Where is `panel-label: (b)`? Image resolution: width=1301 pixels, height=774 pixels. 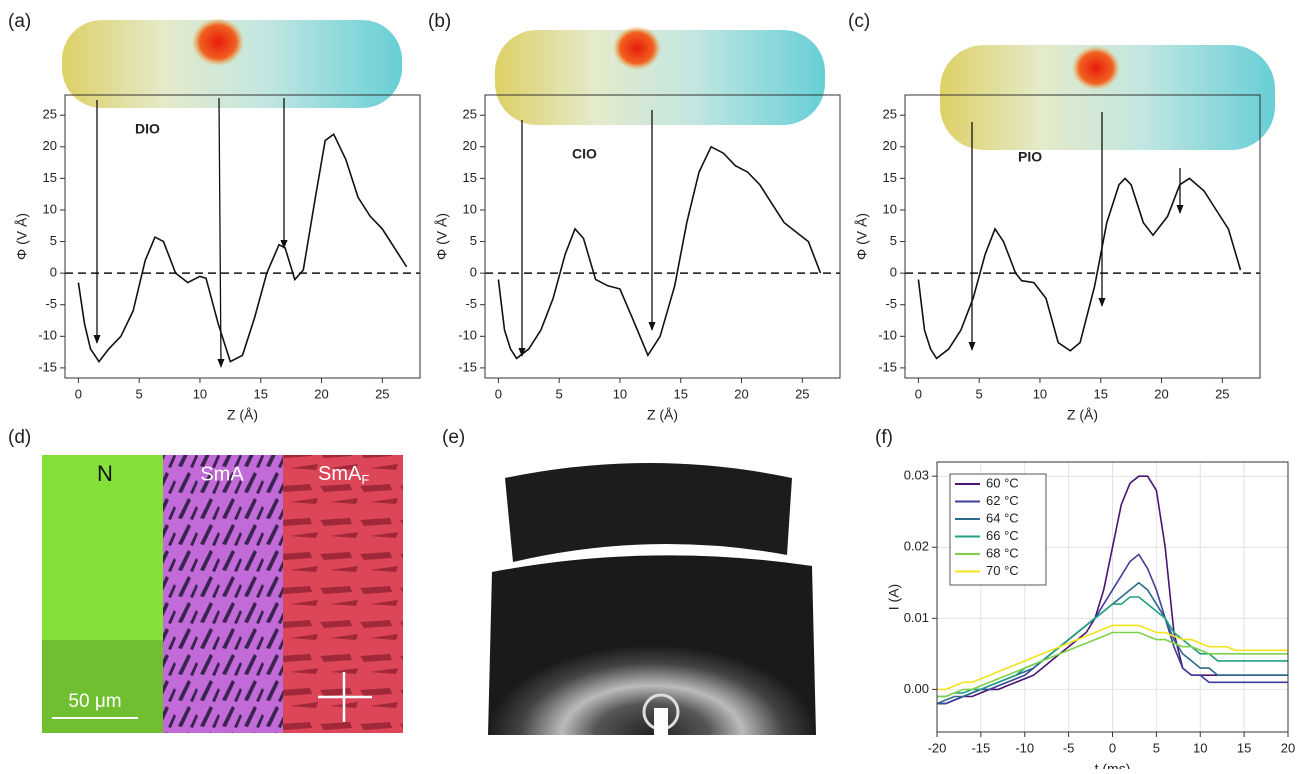 panel-label: (b) is located at coordinates (439, 21).